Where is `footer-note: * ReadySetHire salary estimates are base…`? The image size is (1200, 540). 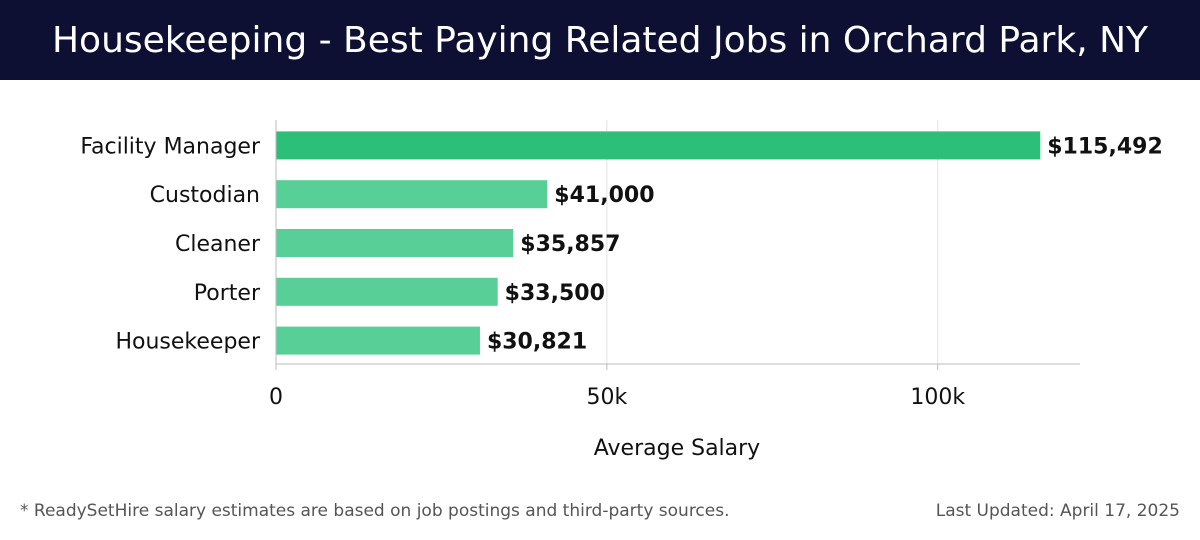 footer-note: * ReadySetHire salary estimates are base… is located at coordinates (375, 511).